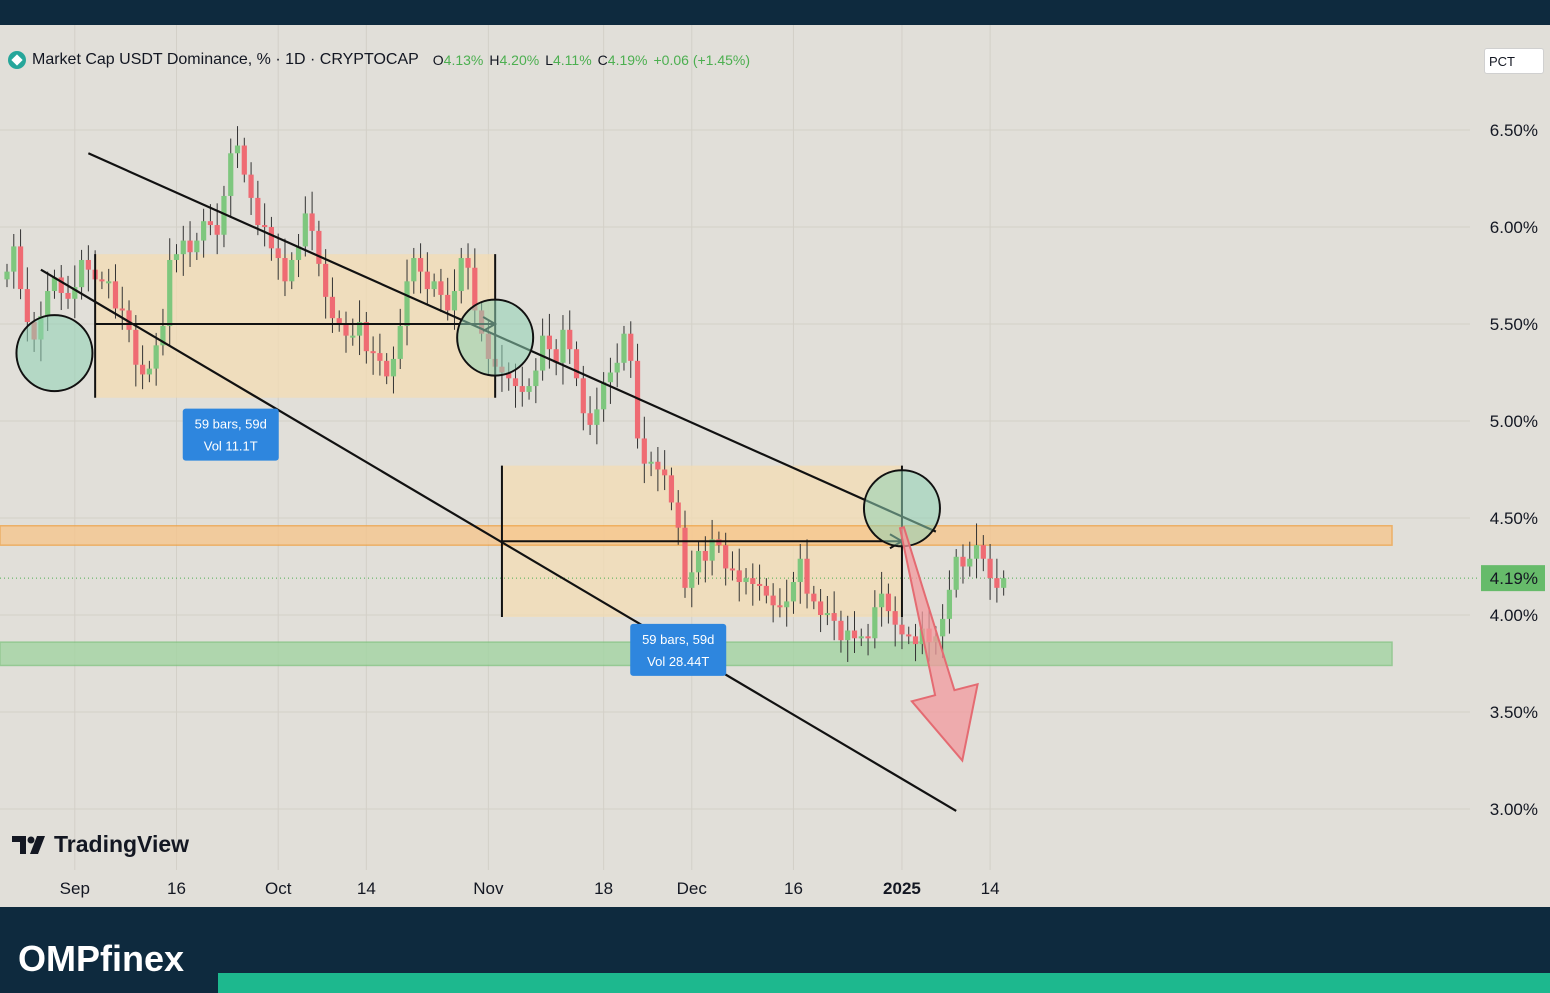 The width and height of the screenshot is (1550, 993). What do you see at coordinates (458, 60) in the screenshot?
I see `open-value: O4.13%` at bounding box center [458, 60].